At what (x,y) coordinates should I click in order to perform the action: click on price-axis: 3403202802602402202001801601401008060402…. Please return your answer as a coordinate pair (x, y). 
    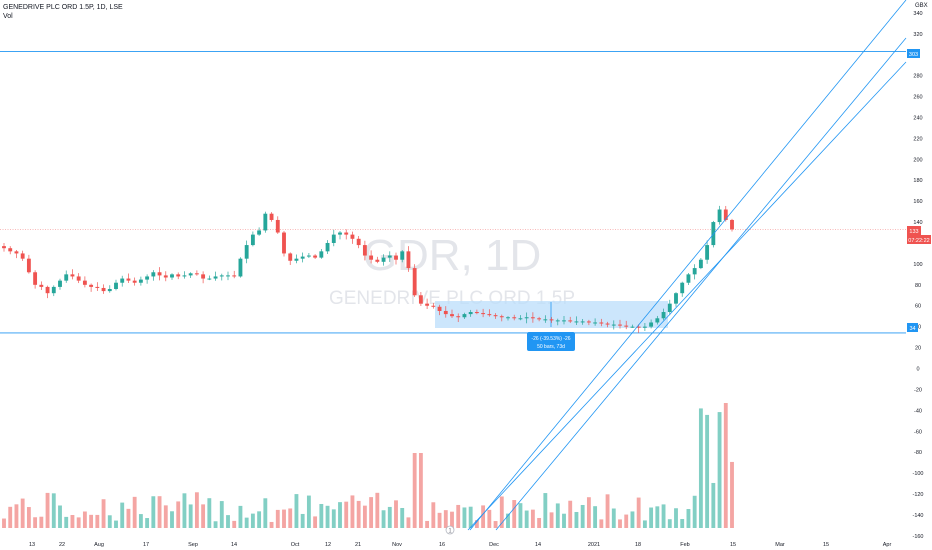
    Looking at the image, I should click on (917, 275).